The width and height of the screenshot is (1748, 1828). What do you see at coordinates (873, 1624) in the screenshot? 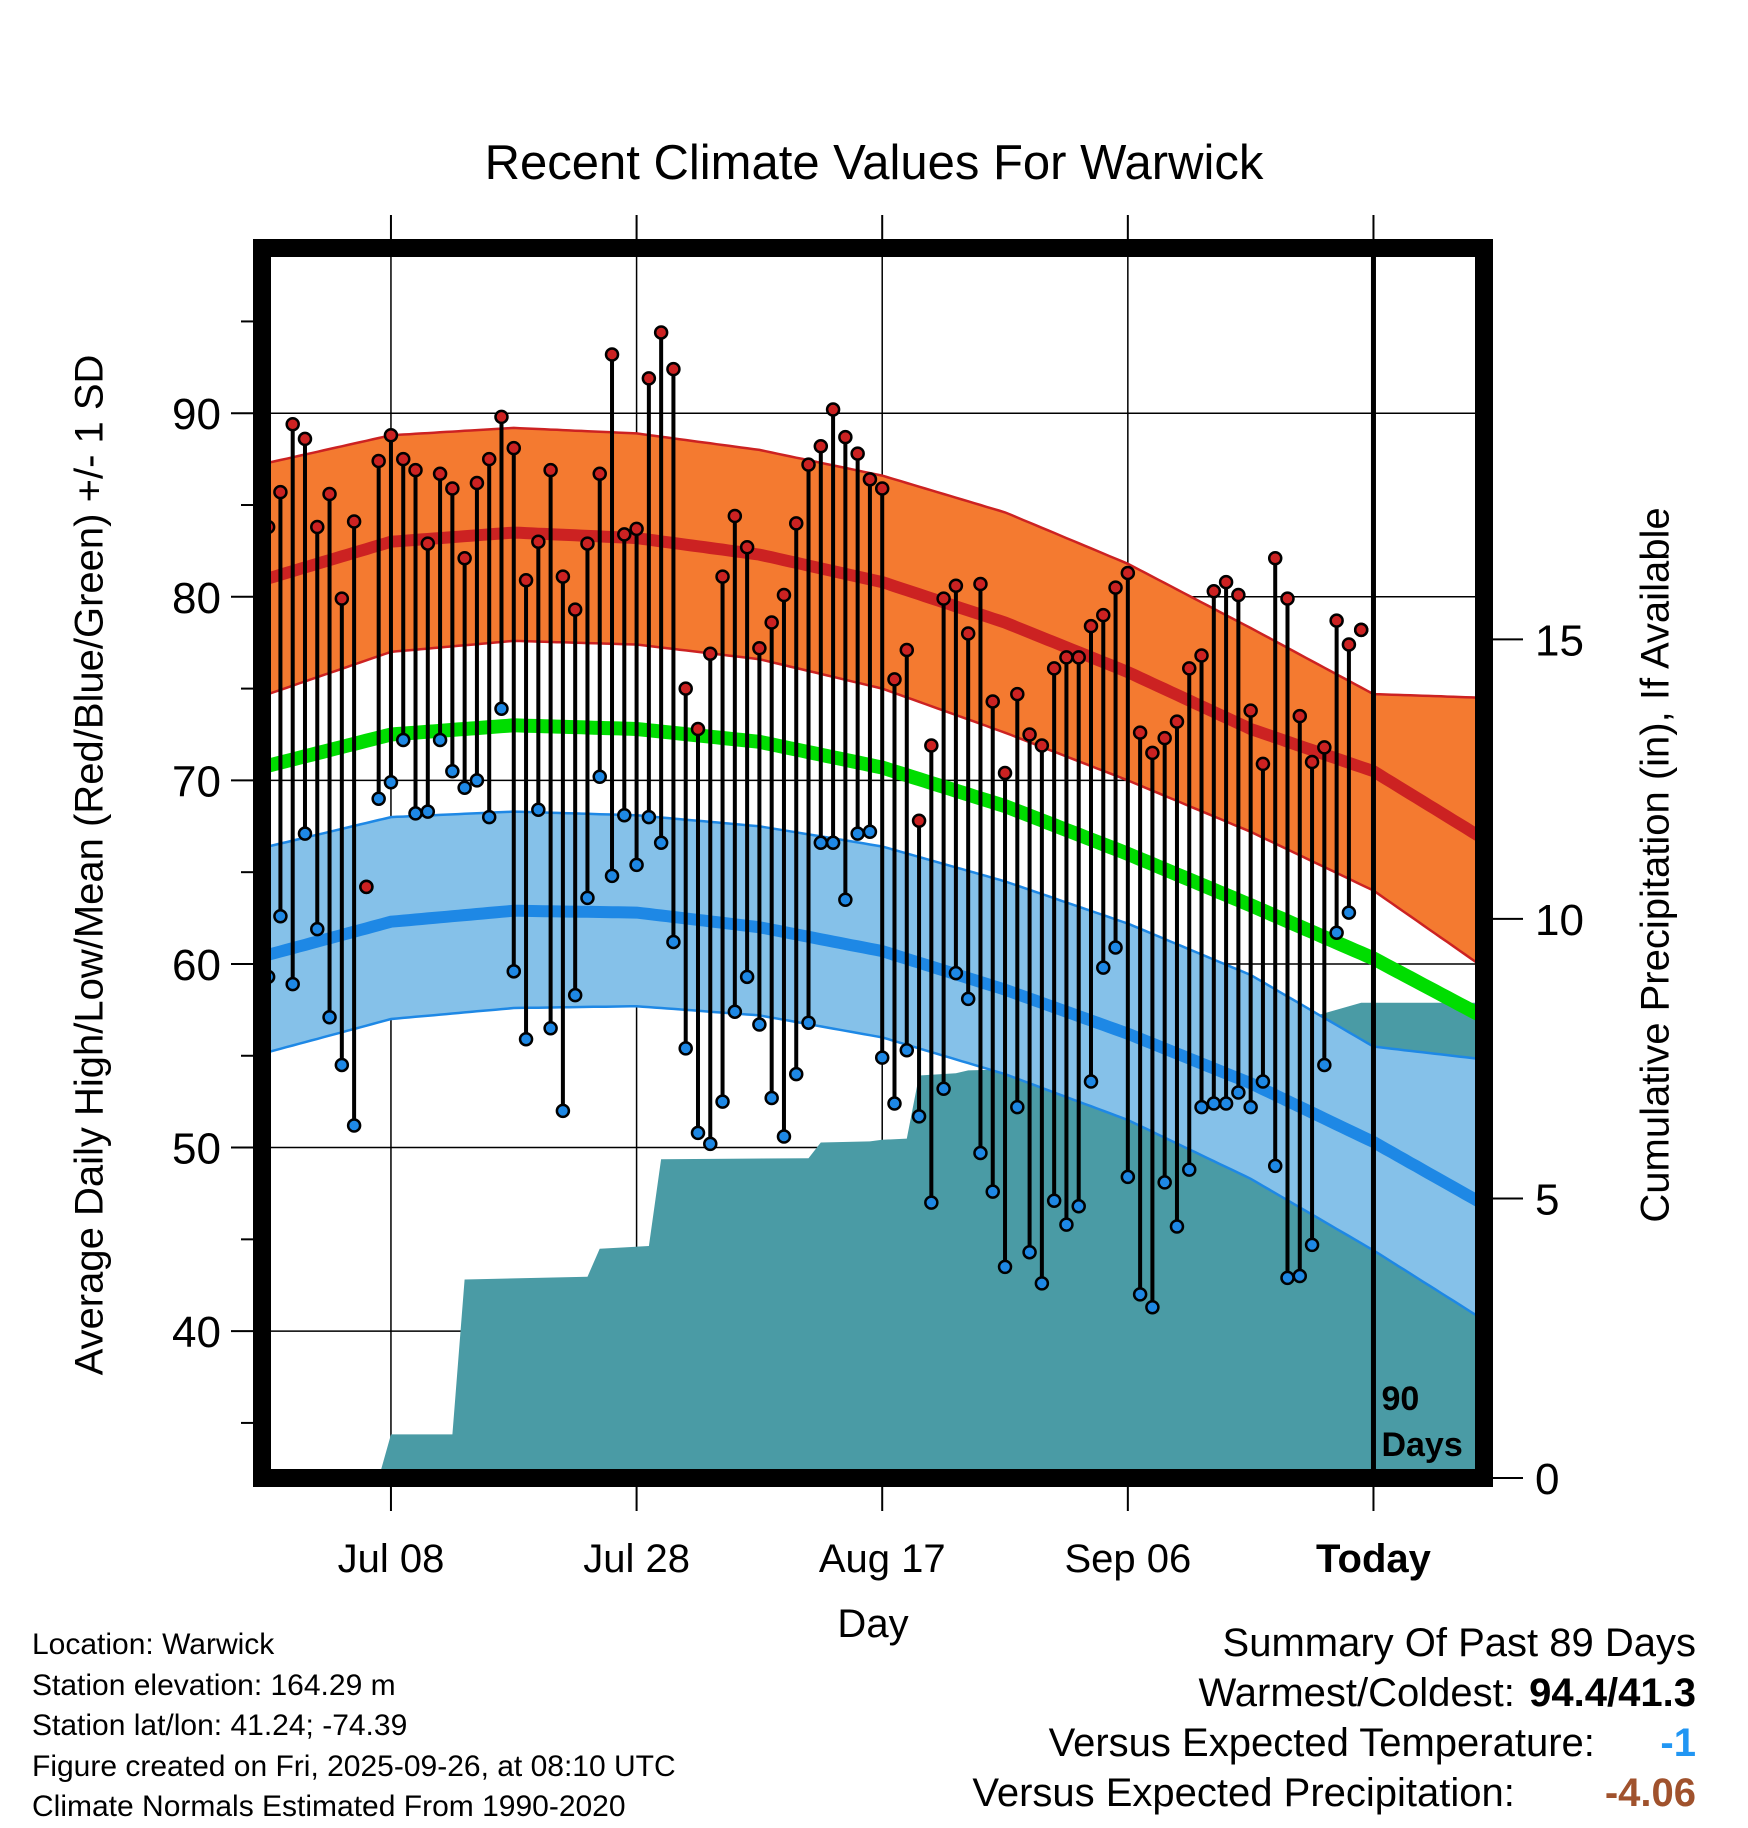
I see `x-axis-label: Day` at bounding box center [873, 1624].